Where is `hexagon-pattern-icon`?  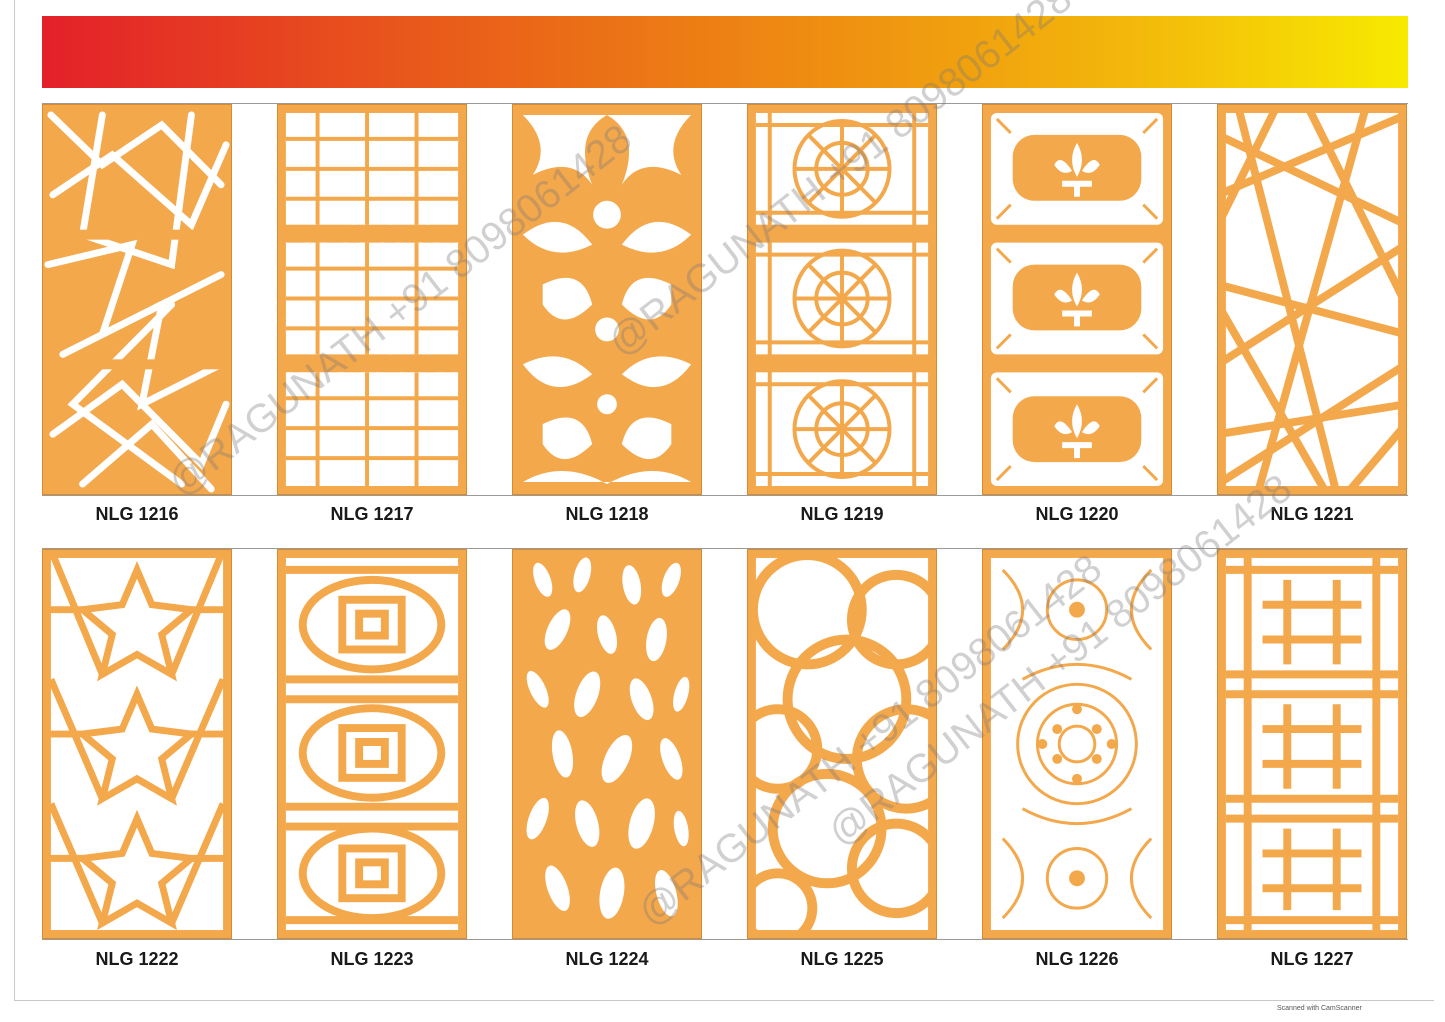
hexagon-pattern-icon is located at coordinates (372, 299).